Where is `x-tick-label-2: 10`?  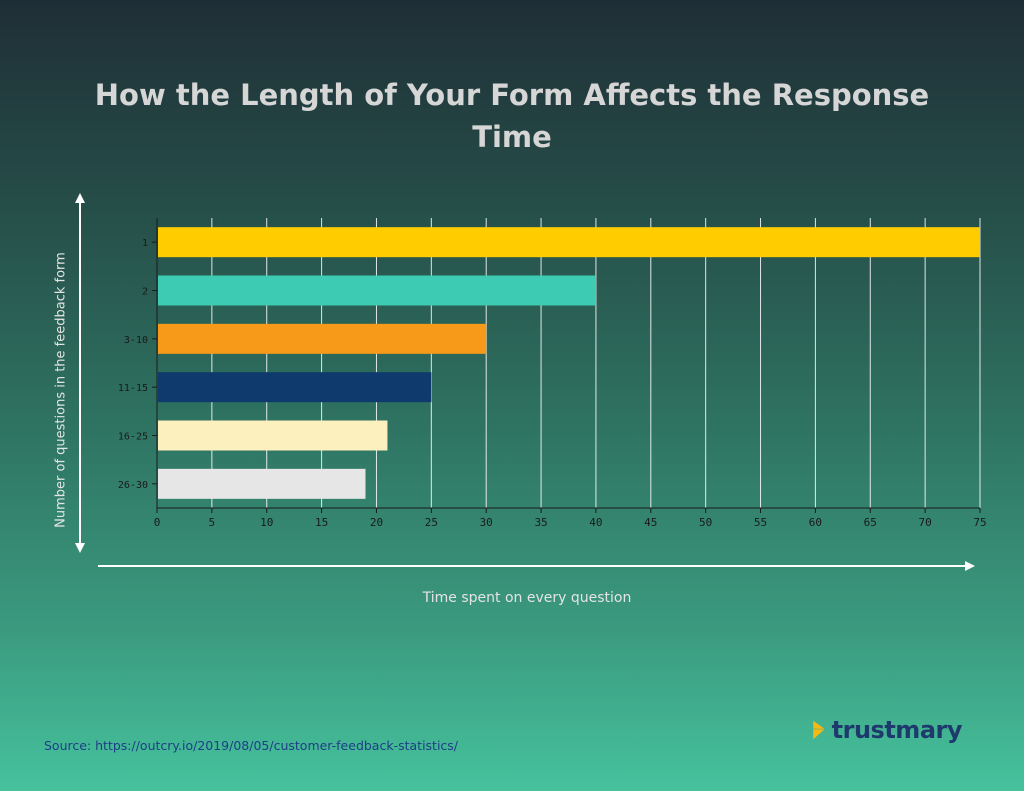
x-tick-label-2: 10 is located at coordinates (266, 522).